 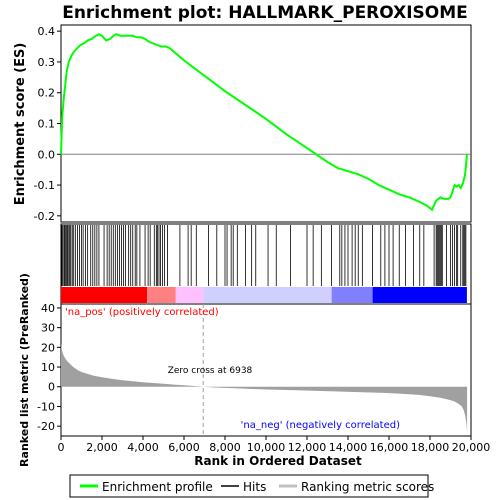 What do you see at coordinates (389, 447) in the screenshot?
I see `x-tick-label: 16,000` at bounding box center [389, 447].